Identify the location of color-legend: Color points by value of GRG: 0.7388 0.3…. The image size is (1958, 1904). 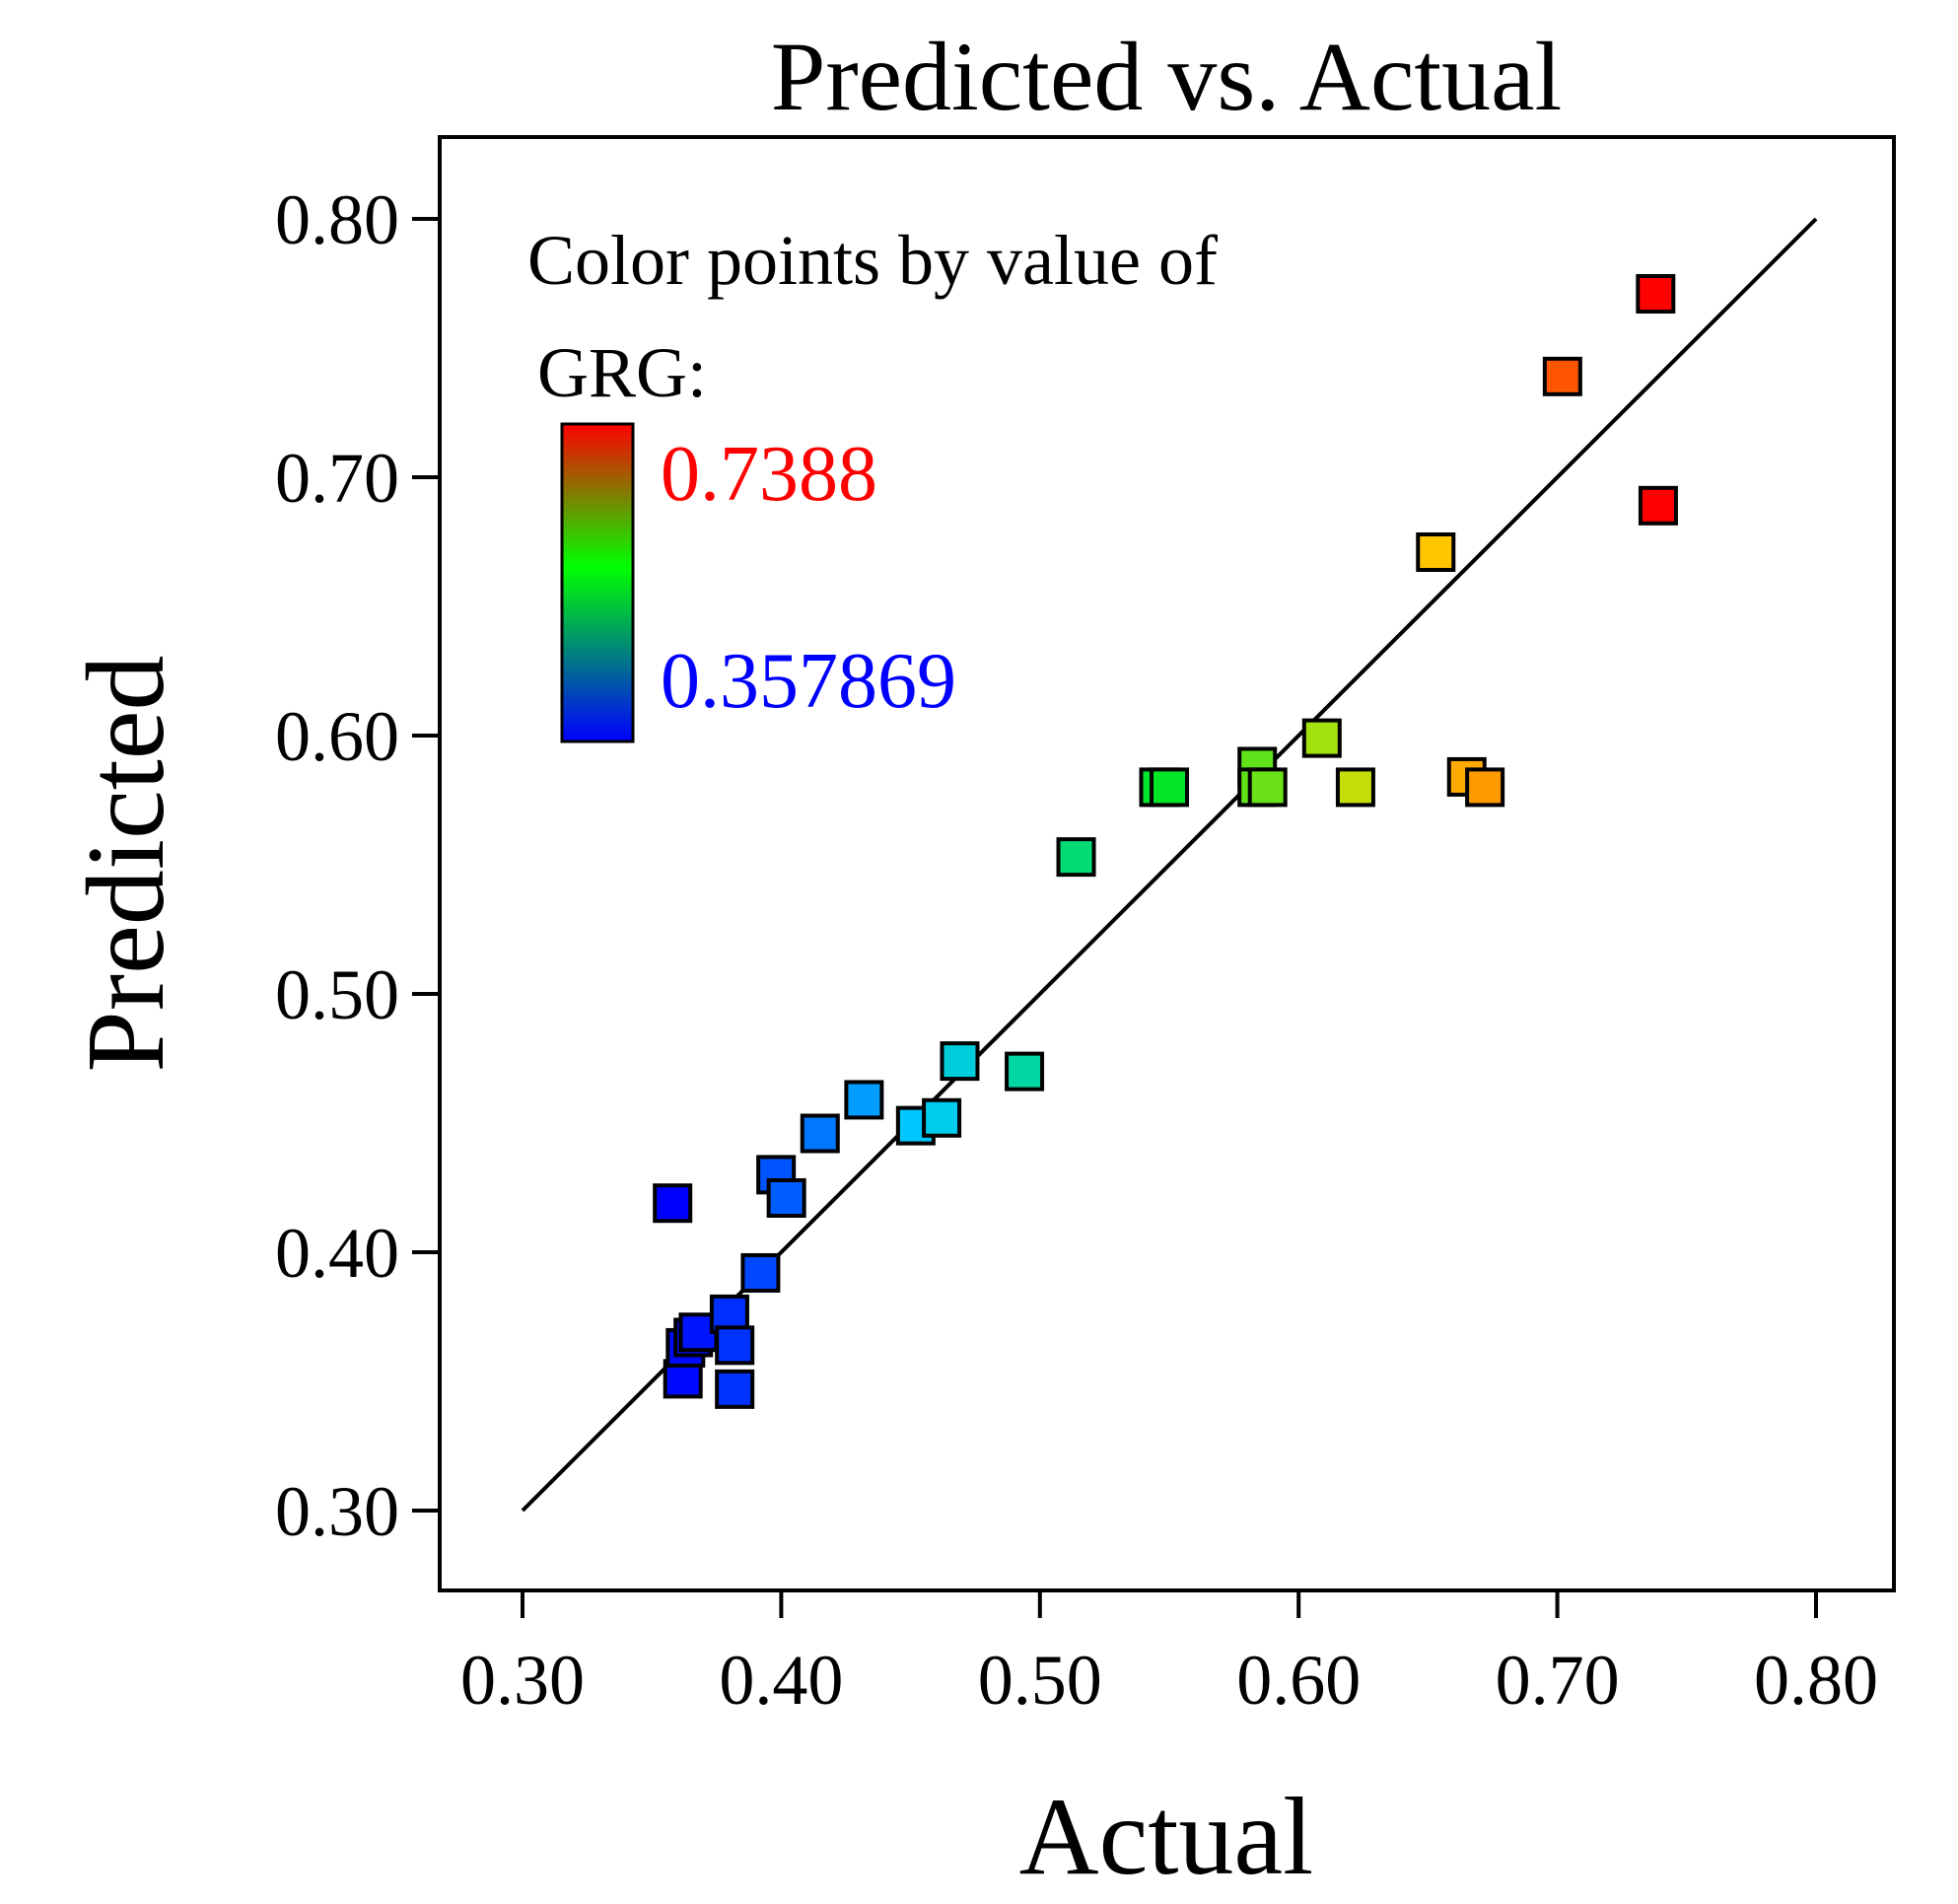
(873, 482).